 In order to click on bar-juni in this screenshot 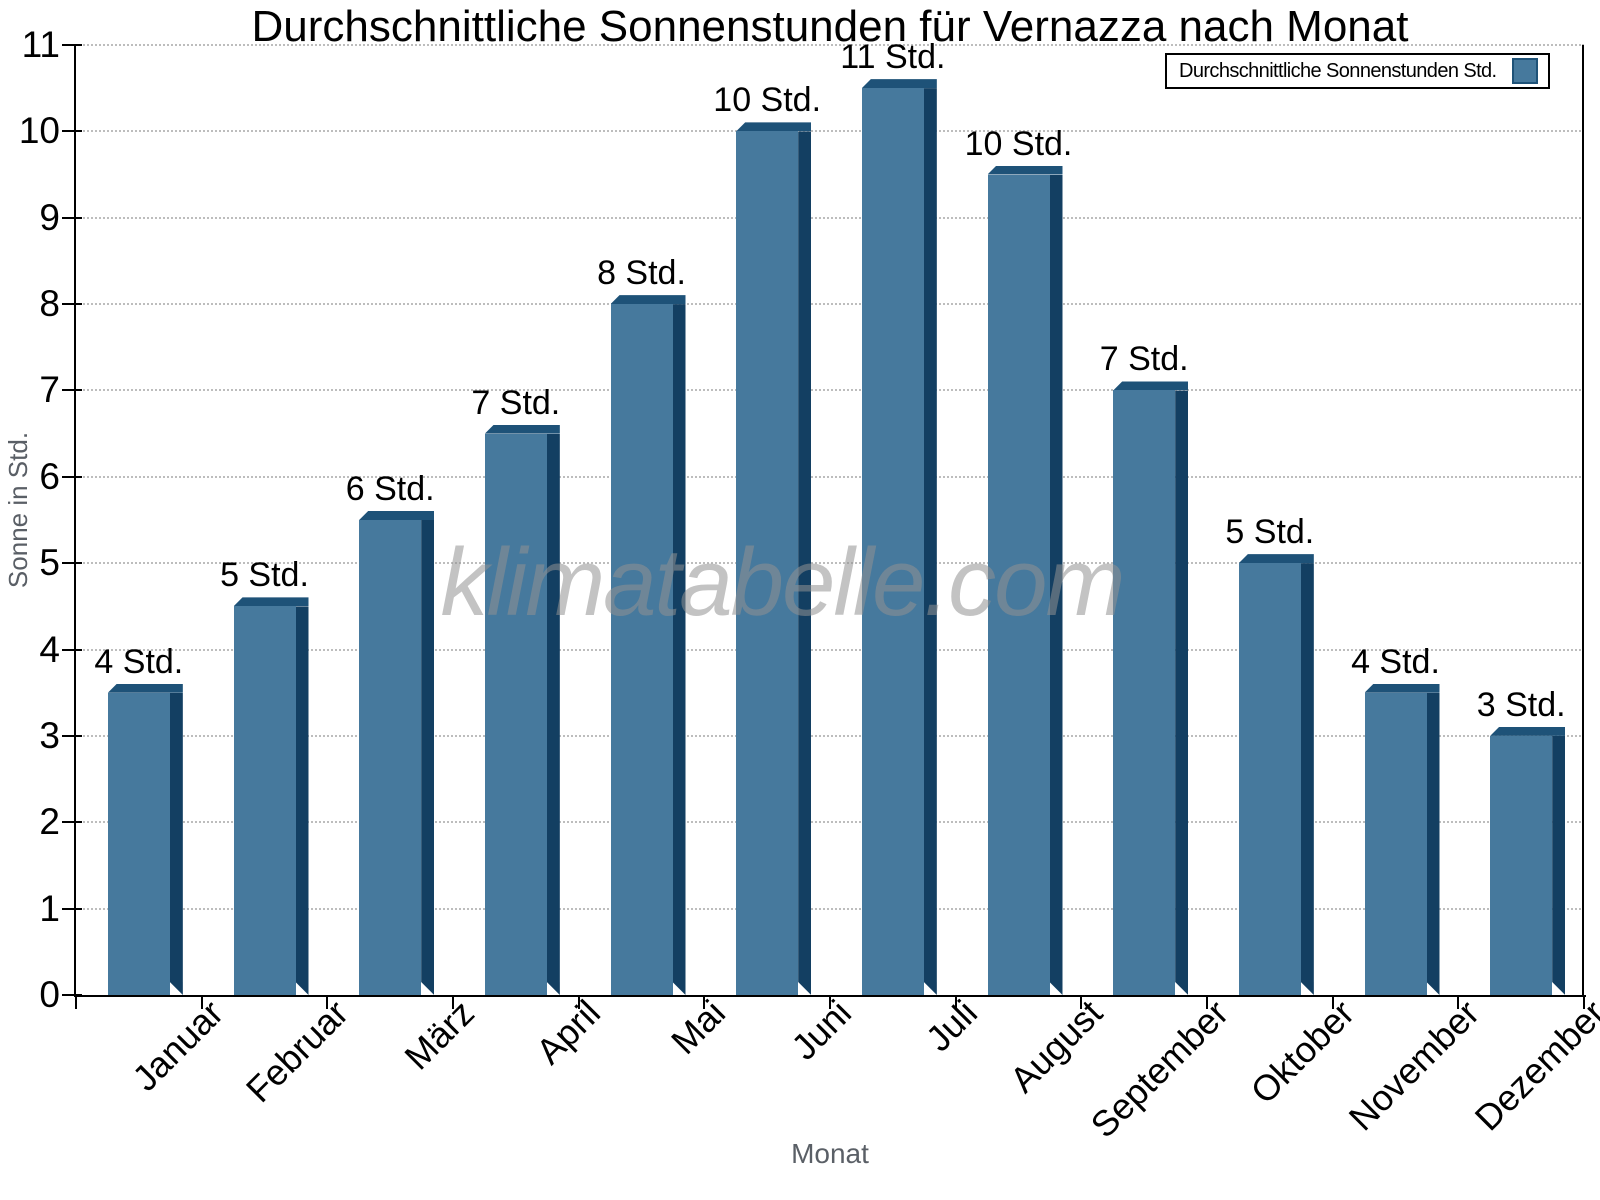, I will do `click(774, 558)`.